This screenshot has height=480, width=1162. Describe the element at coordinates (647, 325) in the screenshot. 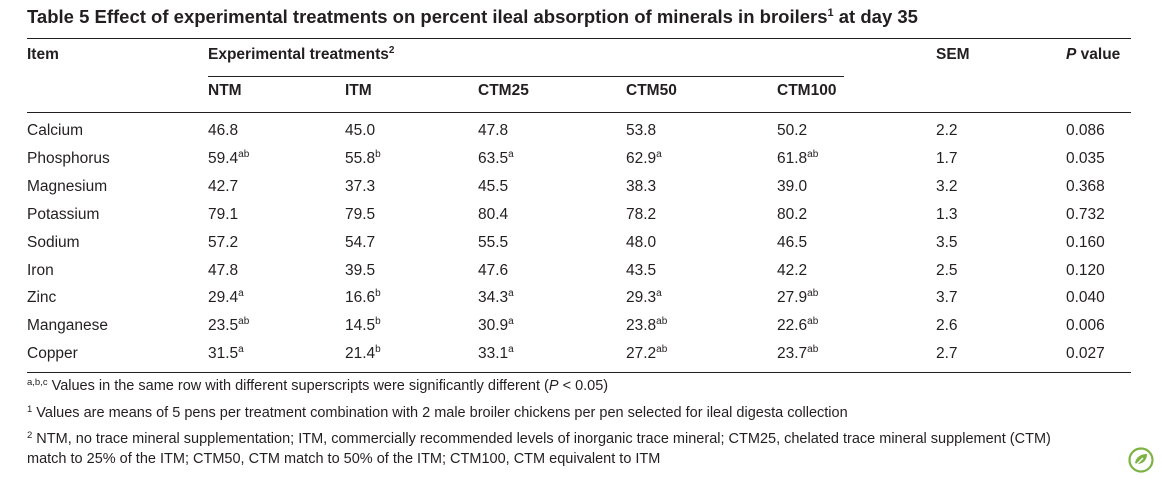

I see `table-cell-value: 23.8ab` at that location.